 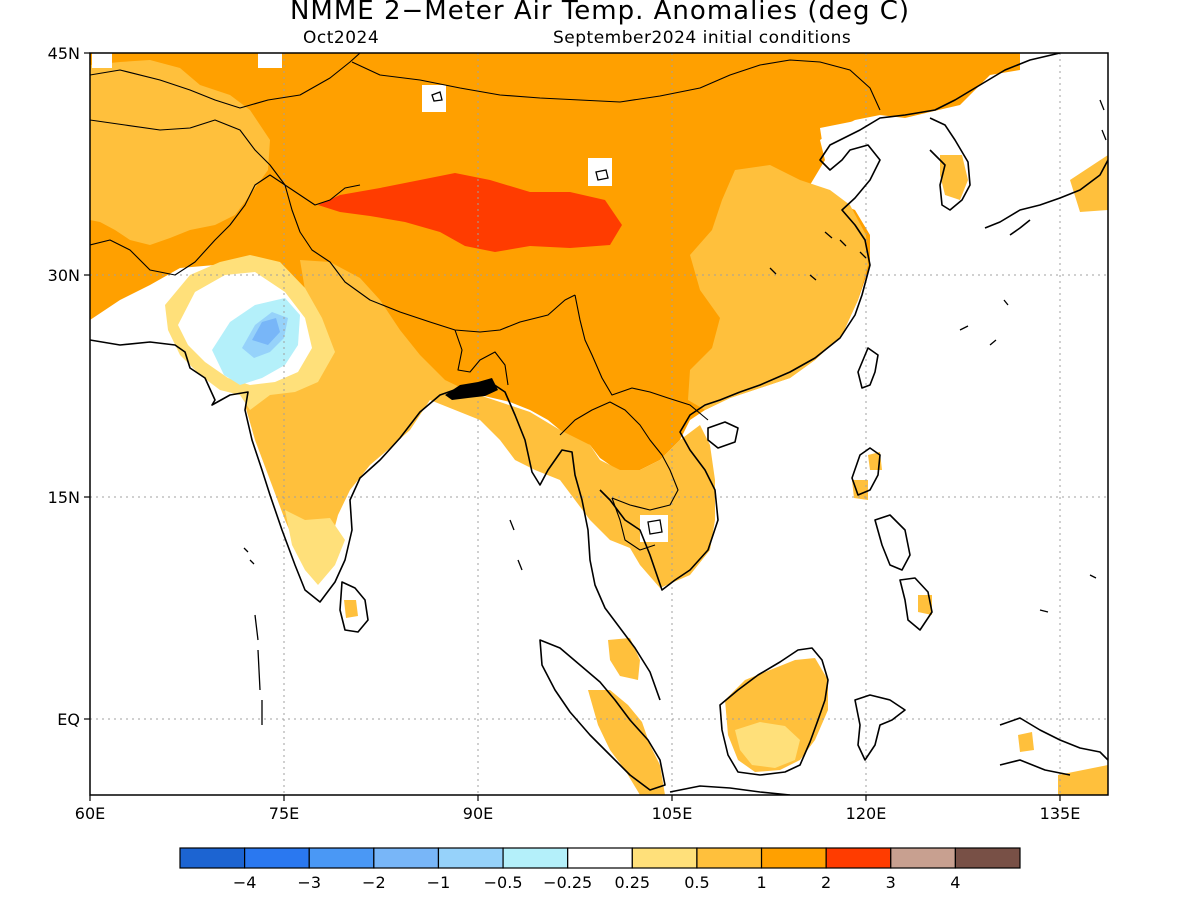 I want to click on colorbar-label: 3, so click(x=891, y=882).